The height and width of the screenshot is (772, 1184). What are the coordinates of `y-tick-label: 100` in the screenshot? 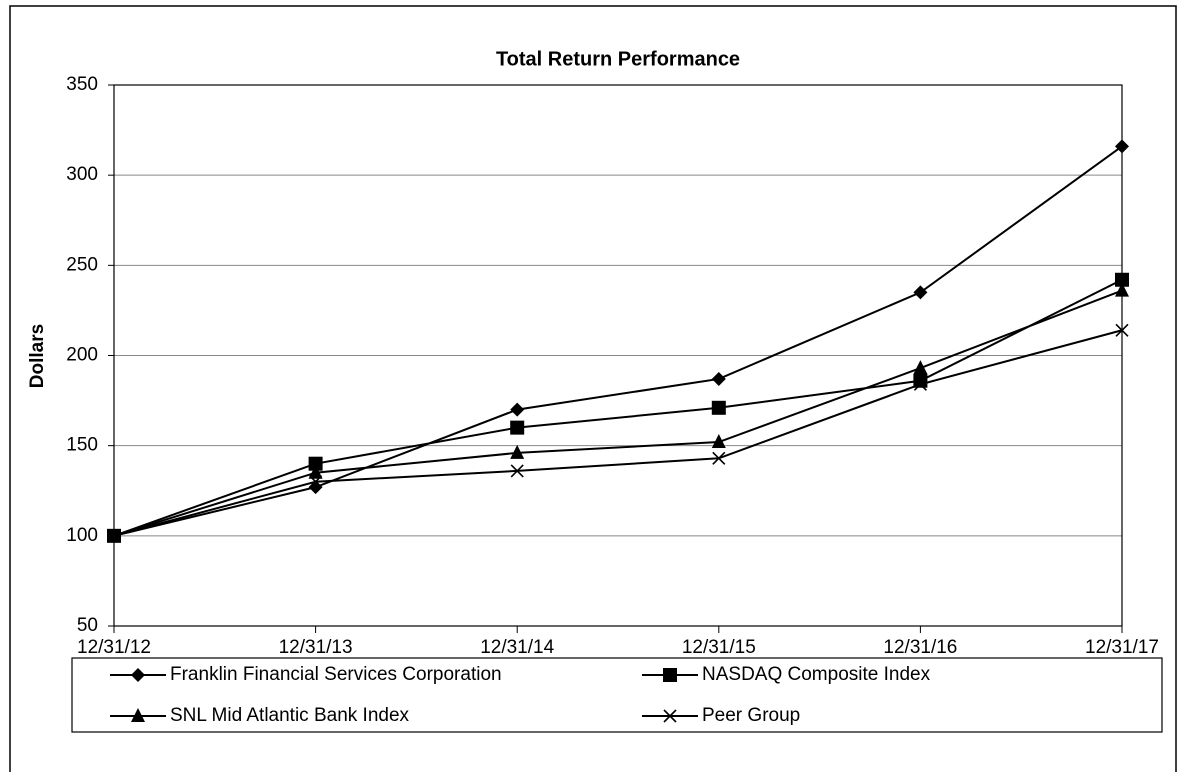 It's located at (82, 535).